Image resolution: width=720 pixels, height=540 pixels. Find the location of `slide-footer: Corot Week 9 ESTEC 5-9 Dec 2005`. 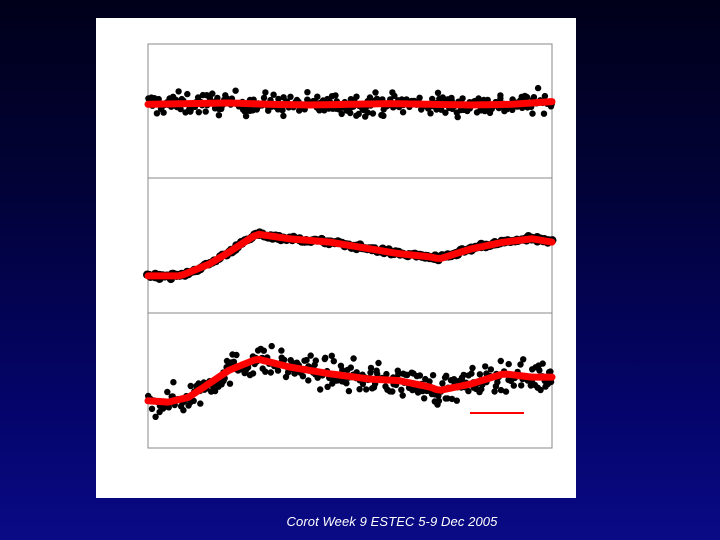

slide-footer: Corot Week 9 ESTEC 5-9 Dec 2005 is located at coordinates (392, 521).